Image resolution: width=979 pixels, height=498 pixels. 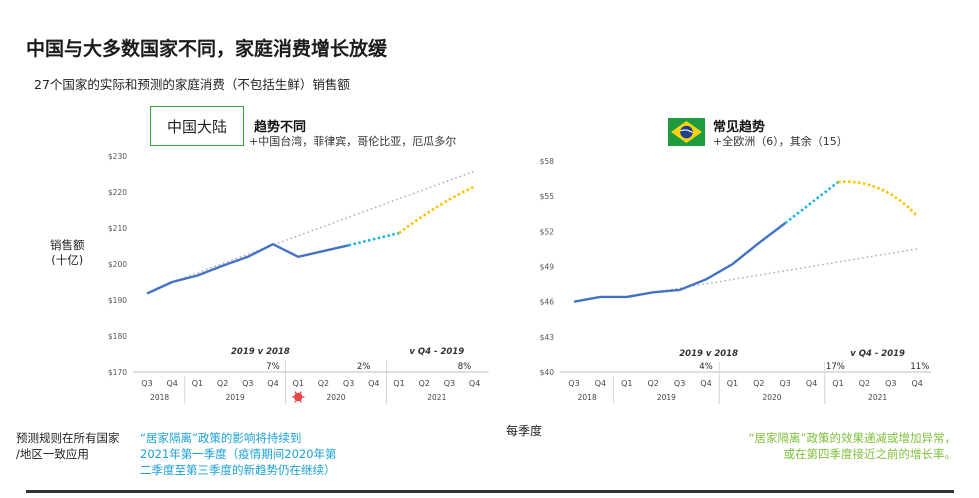 I want to click on chart2-year-label: 2018, so click(x=587, y=397).